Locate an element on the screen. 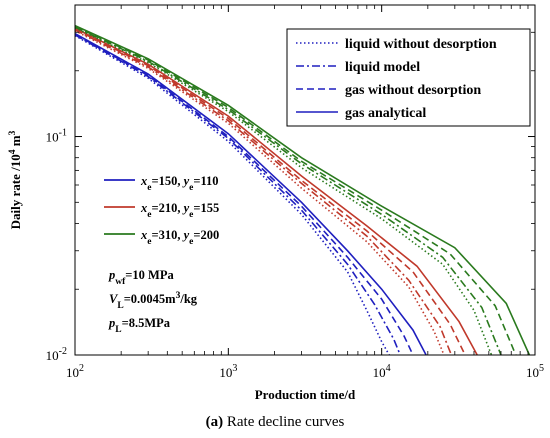 The height and width of the screenshot is (438, 550). legend-label: gas without desorption is located at coordinates (413, 90).